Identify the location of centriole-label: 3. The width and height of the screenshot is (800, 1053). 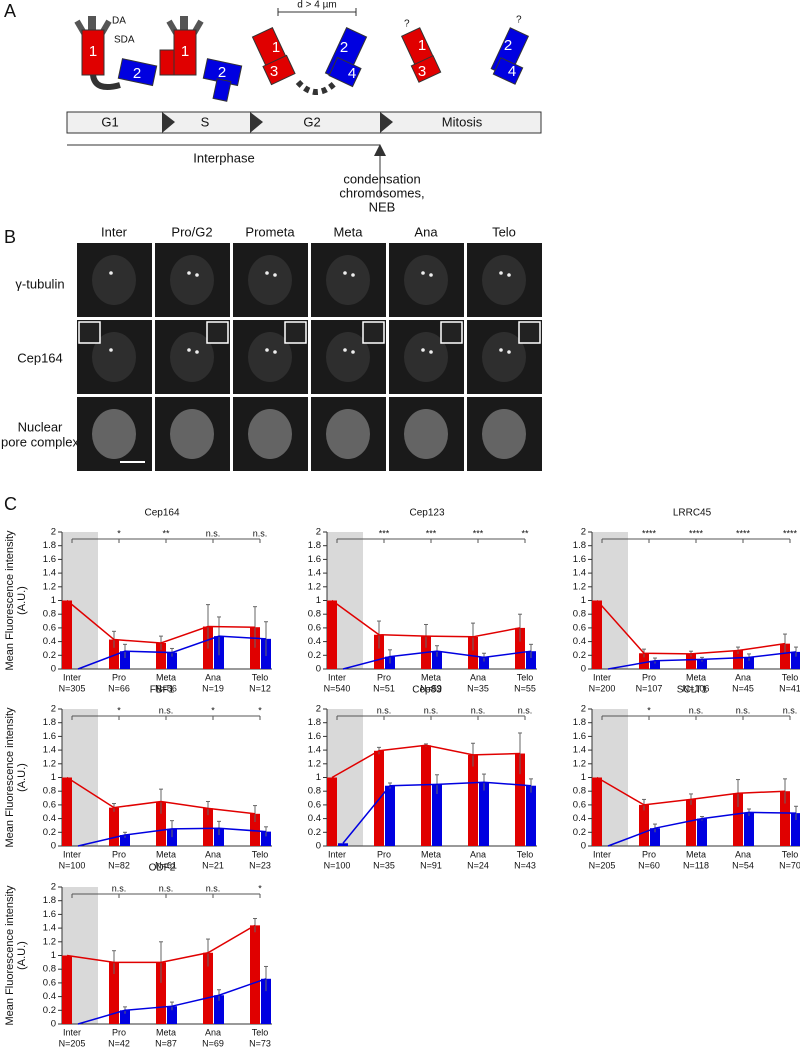
(422, 71).